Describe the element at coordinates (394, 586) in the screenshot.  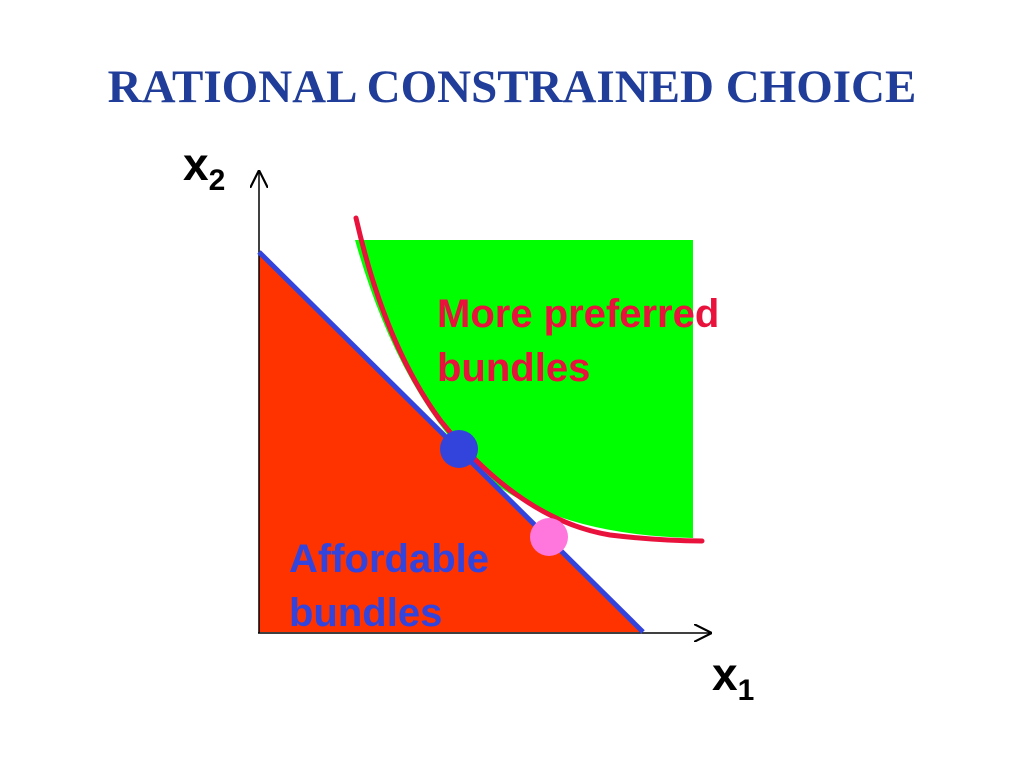
I see `affordable-bundles-label: Affordable bundles` at that location.